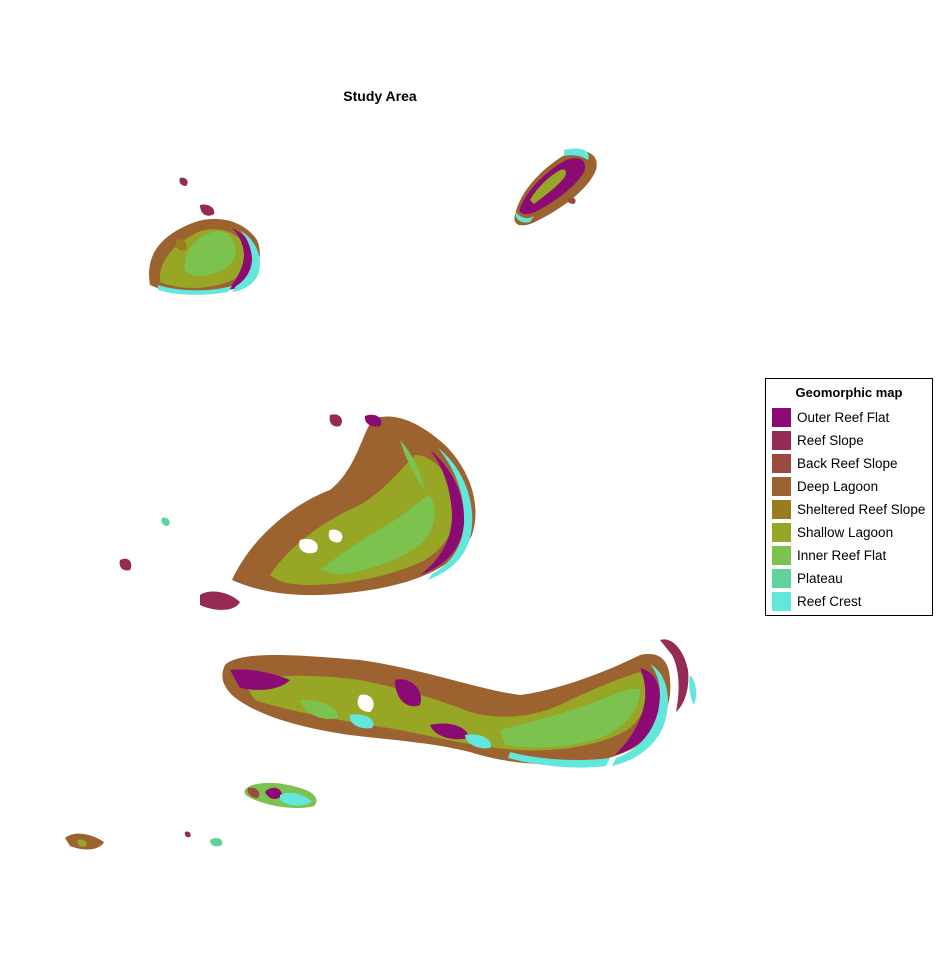 The width and height of the screenshot is (951, 976). What do you see at coordinates (861, 509) in the screenshot?
I see `legend-label: Sheltered Reef Slope` at bounding box center [861, 509].